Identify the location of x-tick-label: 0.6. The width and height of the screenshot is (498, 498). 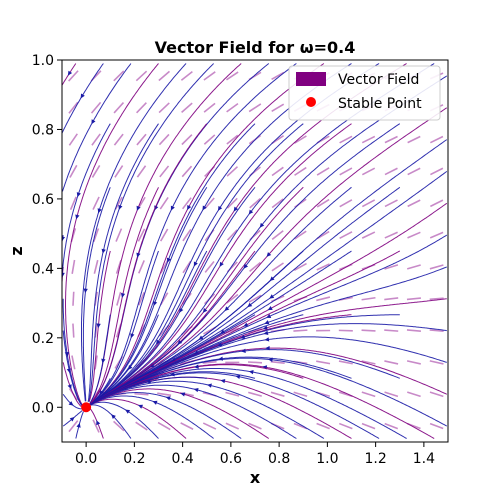
(231, 459).